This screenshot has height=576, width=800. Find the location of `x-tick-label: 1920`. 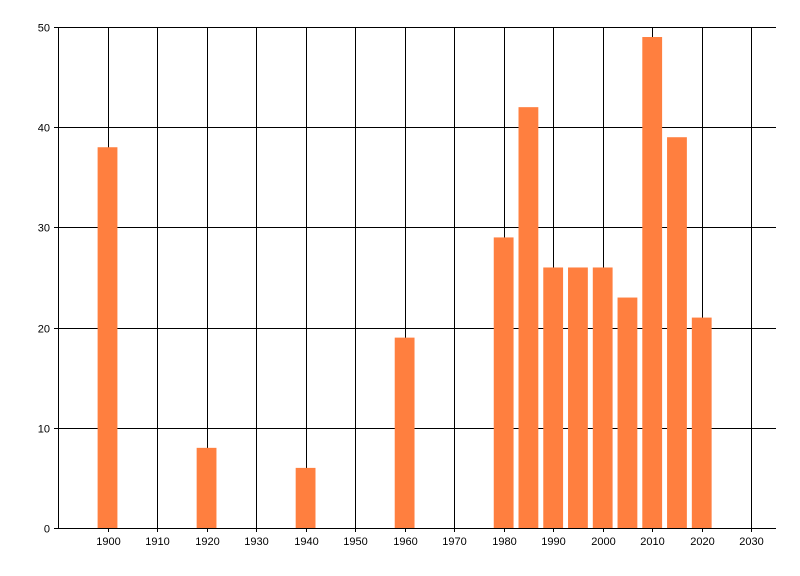

x-tick-label: 1920 is located at coordinates (207, 542).